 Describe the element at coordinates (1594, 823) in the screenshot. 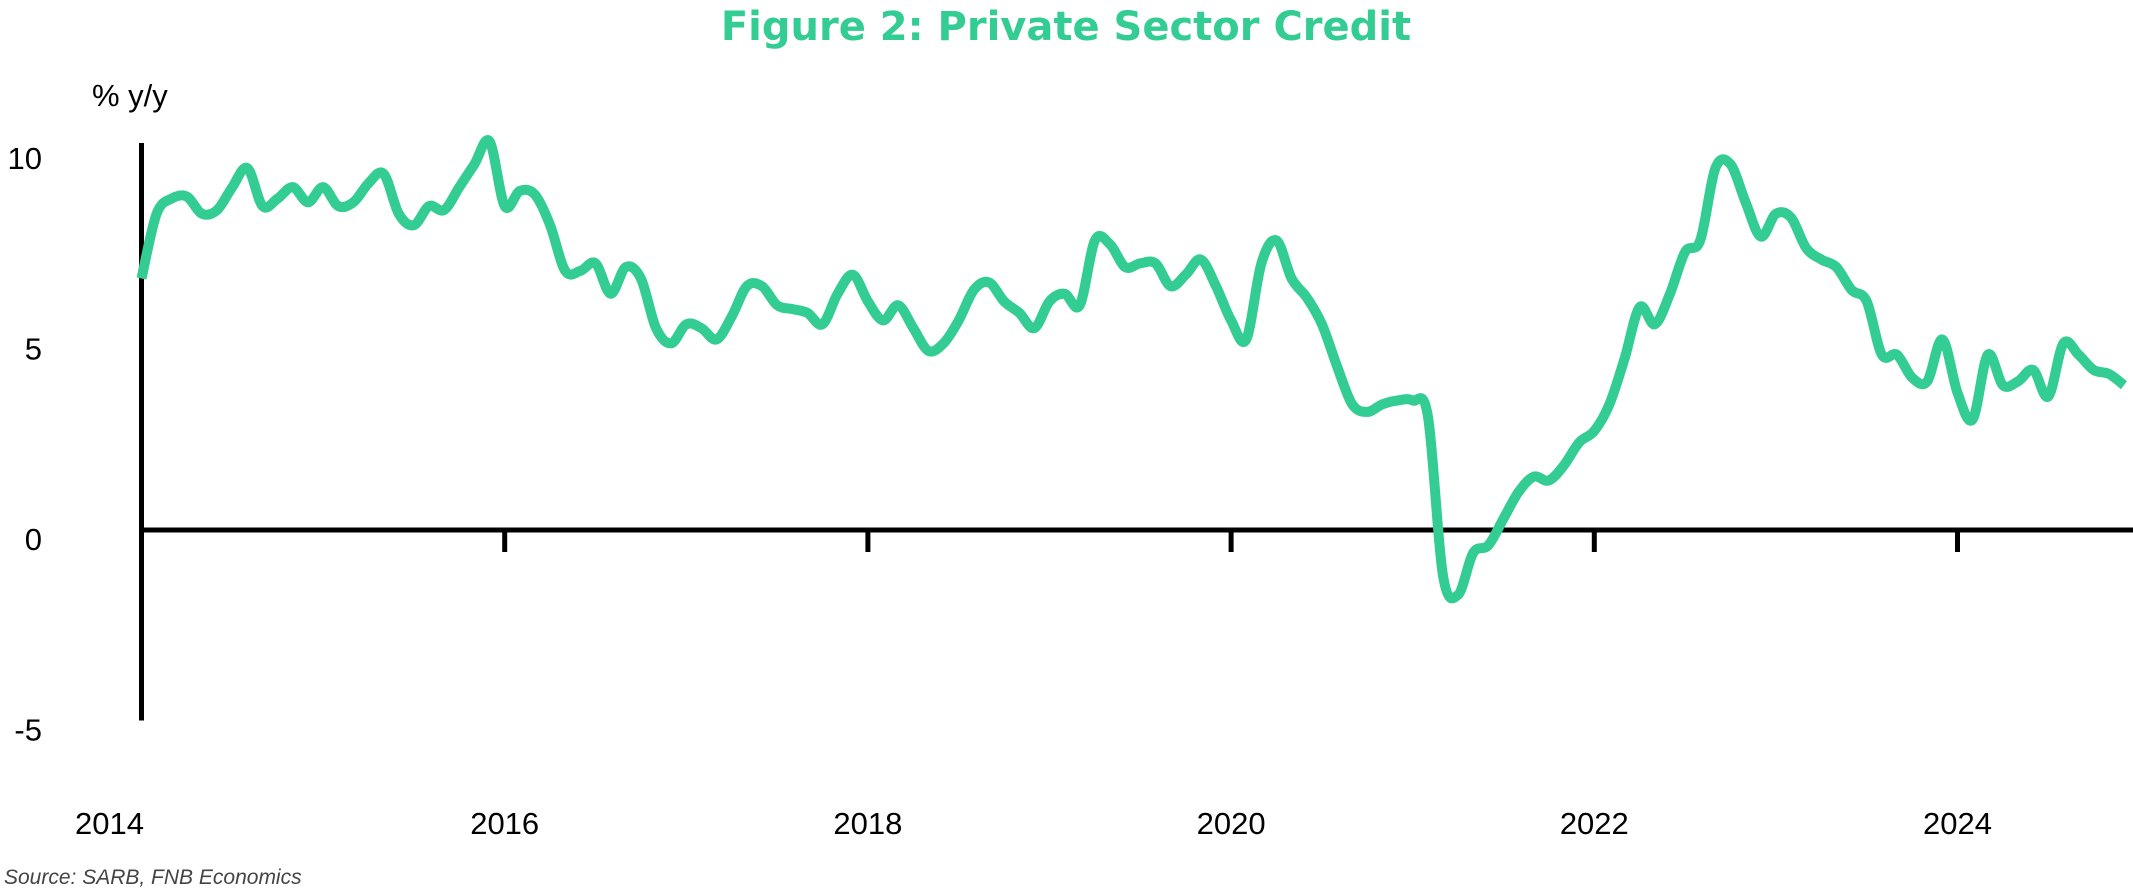

I see `x-tick-label: 2022` at that location.